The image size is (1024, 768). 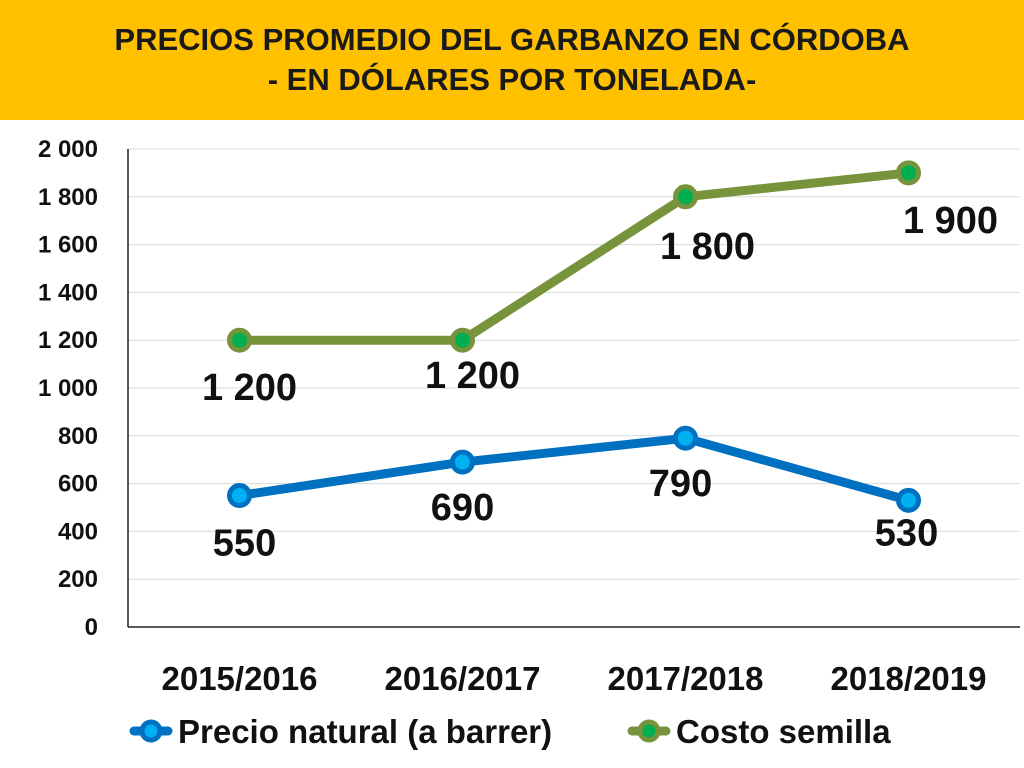 I want to click on data-label: 690, so click(x=462, y=508).